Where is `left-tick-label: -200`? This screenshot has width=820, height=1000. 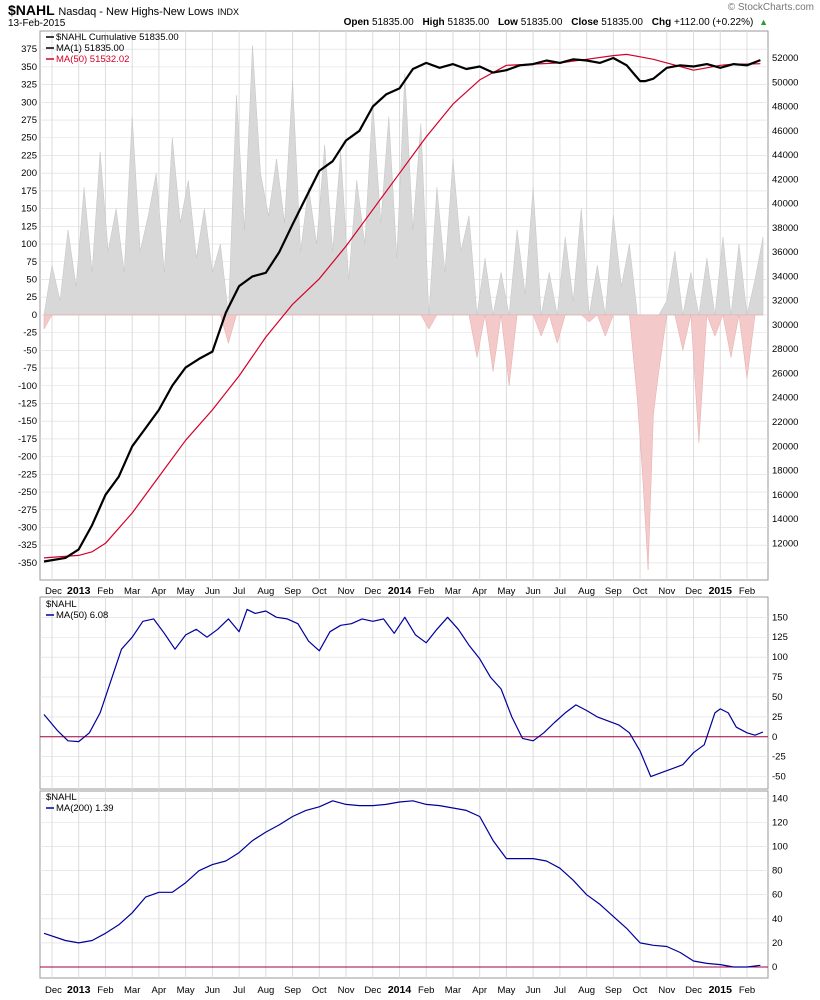
left-tick-label: -200 is located at coordinates (27, 457).